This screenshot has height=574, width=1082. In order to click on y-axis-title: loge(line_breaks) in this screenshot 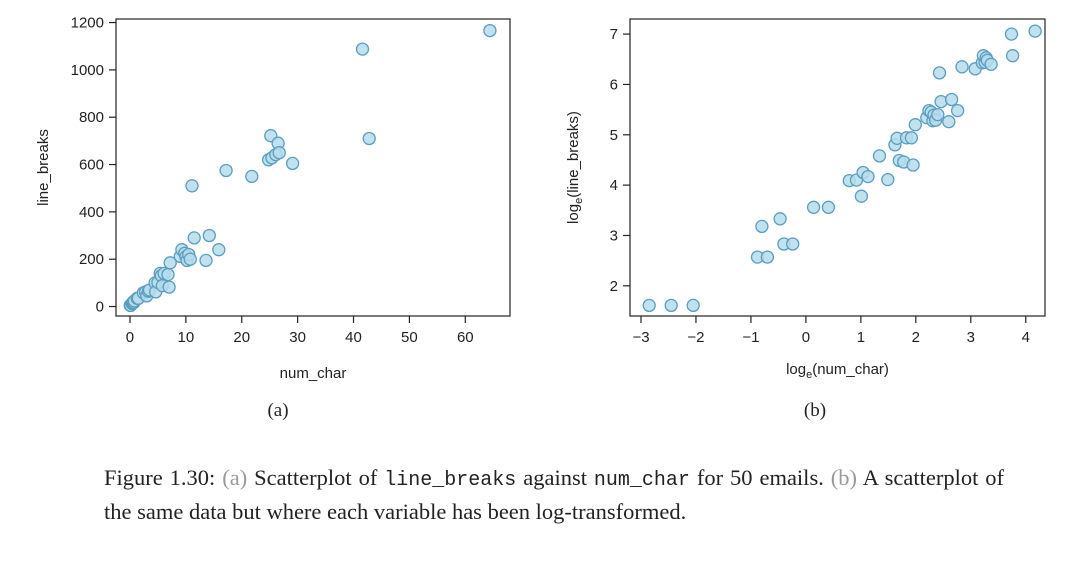, I will do `click(575, 167)`.